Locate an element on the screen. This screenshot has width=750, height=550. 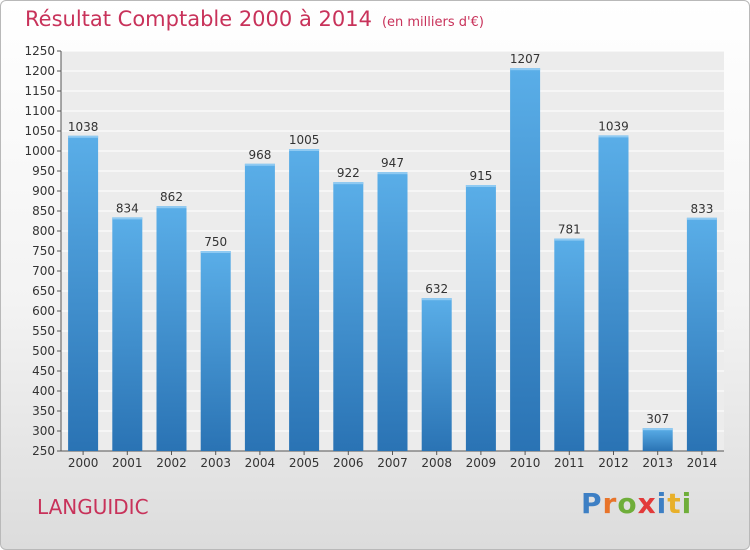
x-tick-label: 2005 is located at coordinates (304, 463).